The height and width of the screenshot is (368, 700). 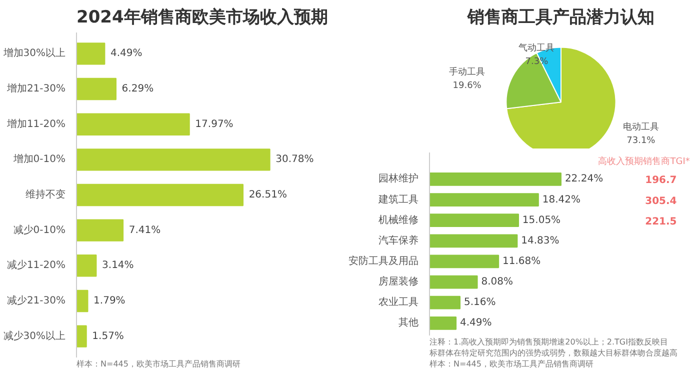 What do you see at coordinates (553, 348) in the screenshot?
I see `text: 注释：1.高收入预期即为销售预期增速20%以上；2.TGI指数反映目标群体在特定研究范围内的强势或弱势，数额越大目标群体吻合度越高` at bounding box center [553, 348].